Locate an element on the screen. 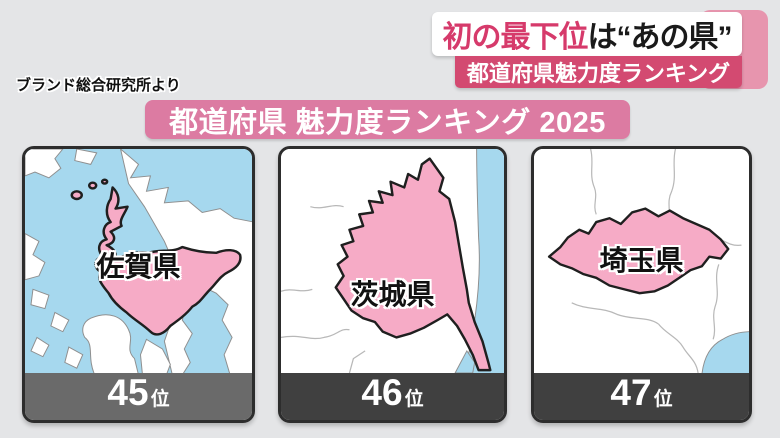 Image resolution: width=780 pixels, height=438 pixels. rank-number: 47 is located at coordinates (631, 392).